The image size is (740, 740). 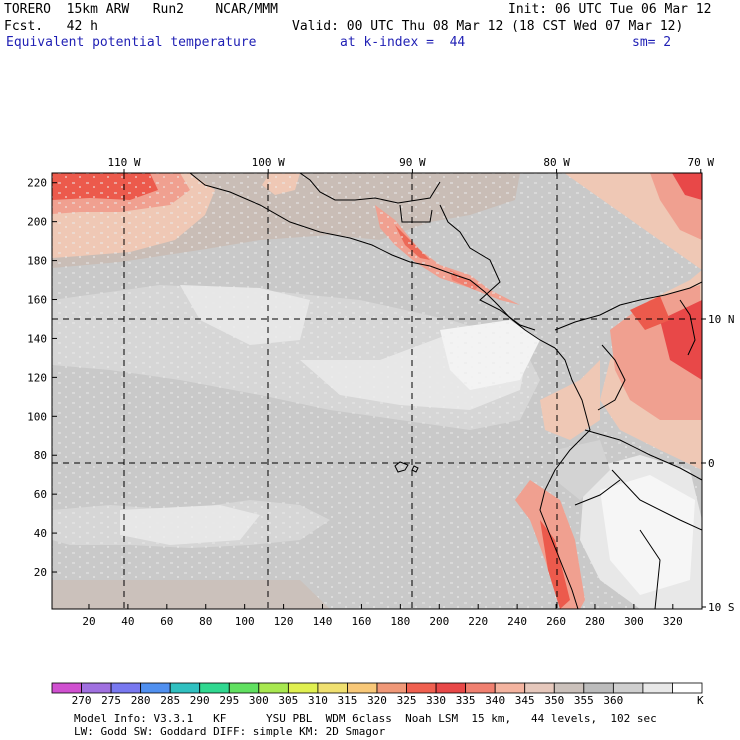 I want to click on x-tick-label: 240, so click(x=517, y=621).